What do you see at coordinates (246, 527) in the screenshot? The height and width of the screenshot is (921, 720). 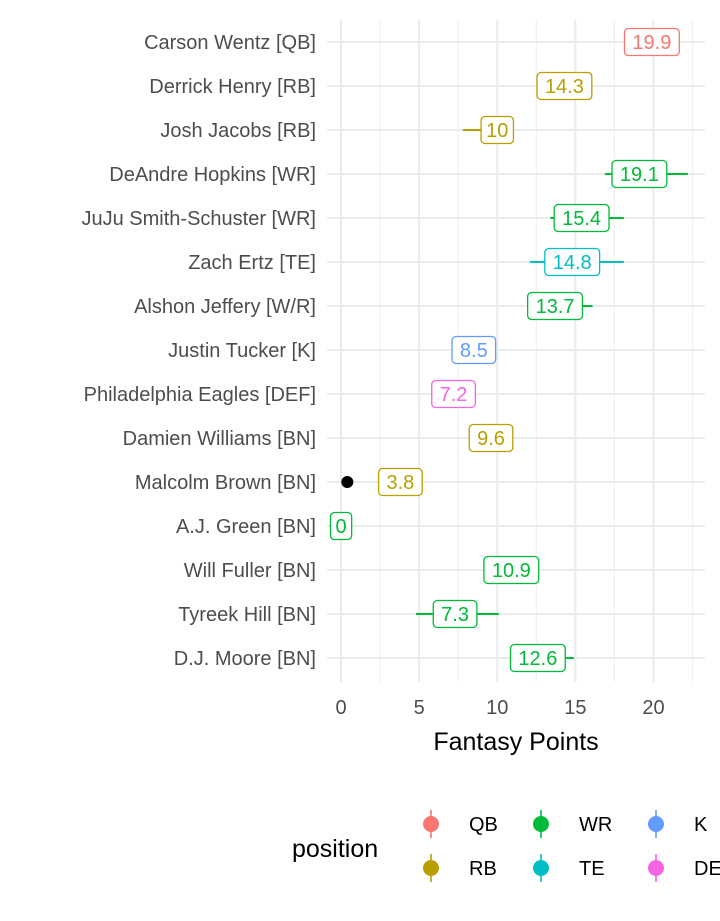 I see `y-tick-label: A.J. Green [BN]` at bounding box center [246, 527].